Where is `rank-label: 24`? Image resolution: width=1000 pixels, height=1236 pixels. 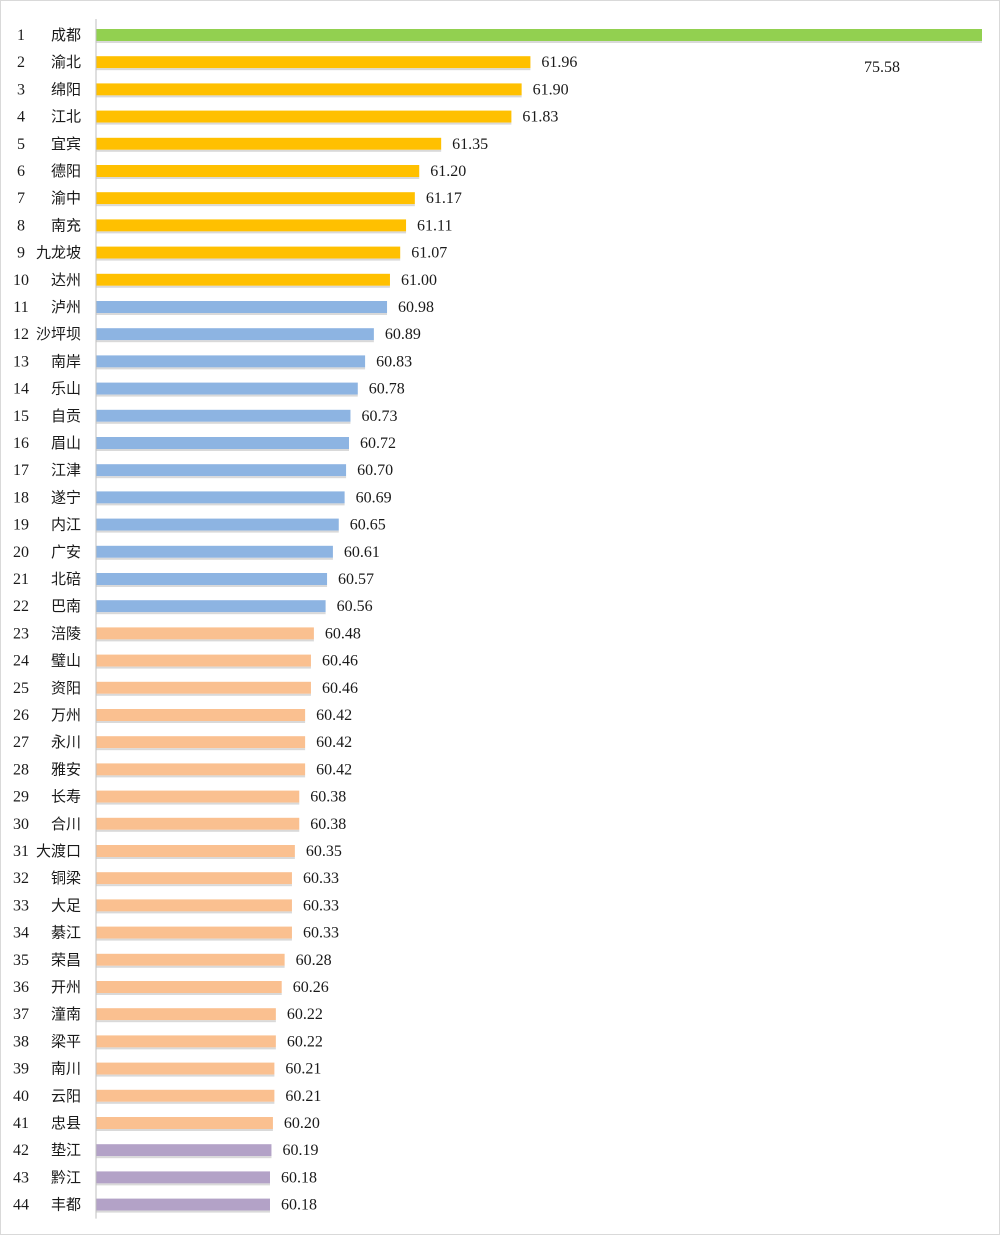
rank-label: 24 is located at coordinates (21, 661).